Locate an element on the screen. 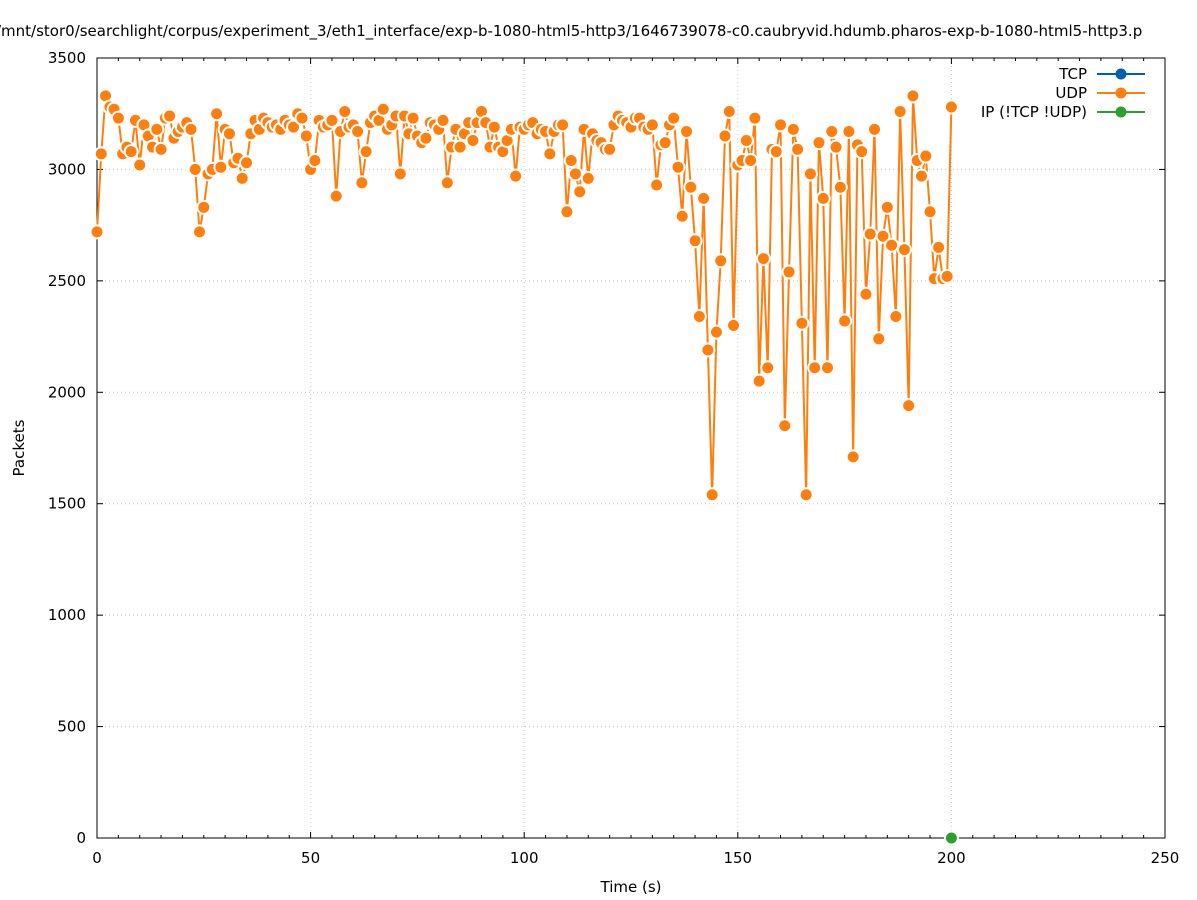 The image size is (1197, 900). x-tick-label: 0 is located at coordinates (97, 858).